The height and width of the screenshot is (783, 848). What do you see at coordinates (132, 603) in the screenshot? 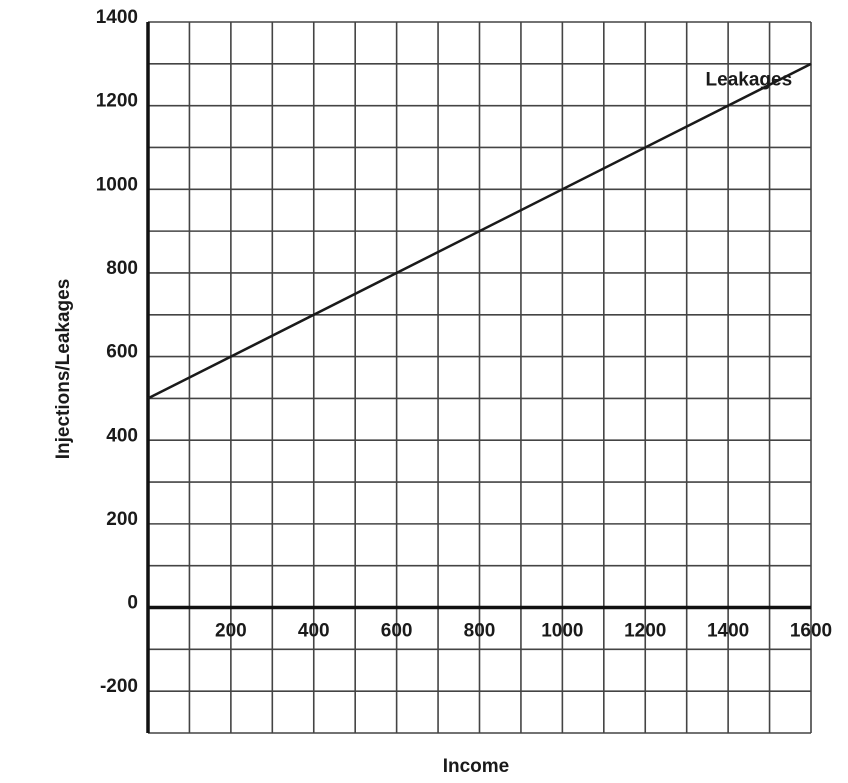
I see `y-tick-label: 0` at bounding box center [132, 603].